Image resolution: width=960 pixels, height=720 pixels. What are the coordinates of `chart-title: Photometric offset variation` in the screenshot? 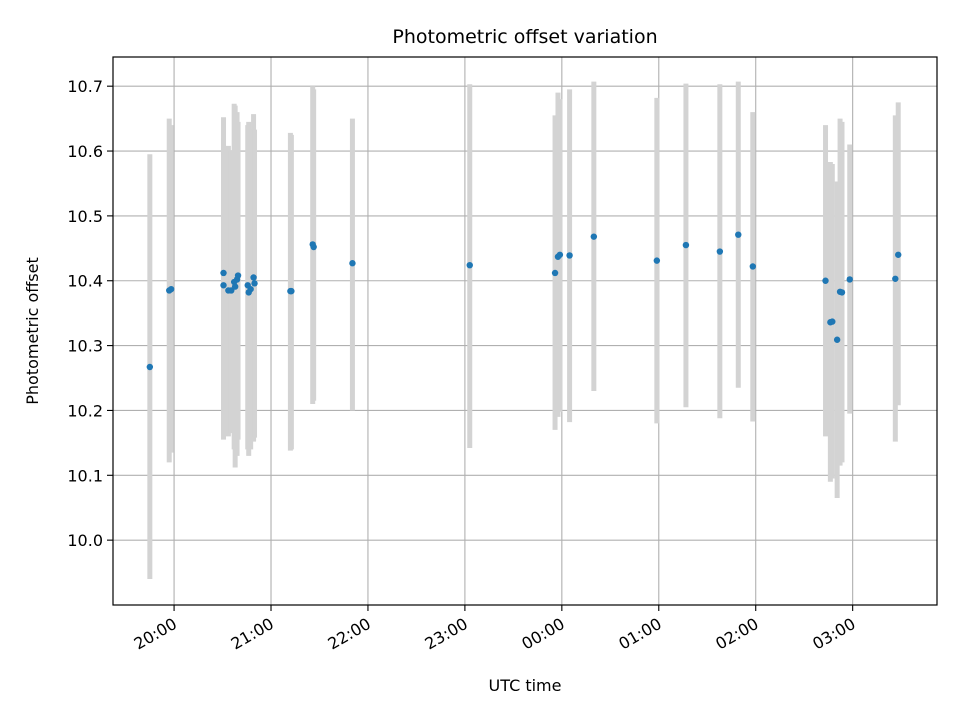 It's located at (524, 37).